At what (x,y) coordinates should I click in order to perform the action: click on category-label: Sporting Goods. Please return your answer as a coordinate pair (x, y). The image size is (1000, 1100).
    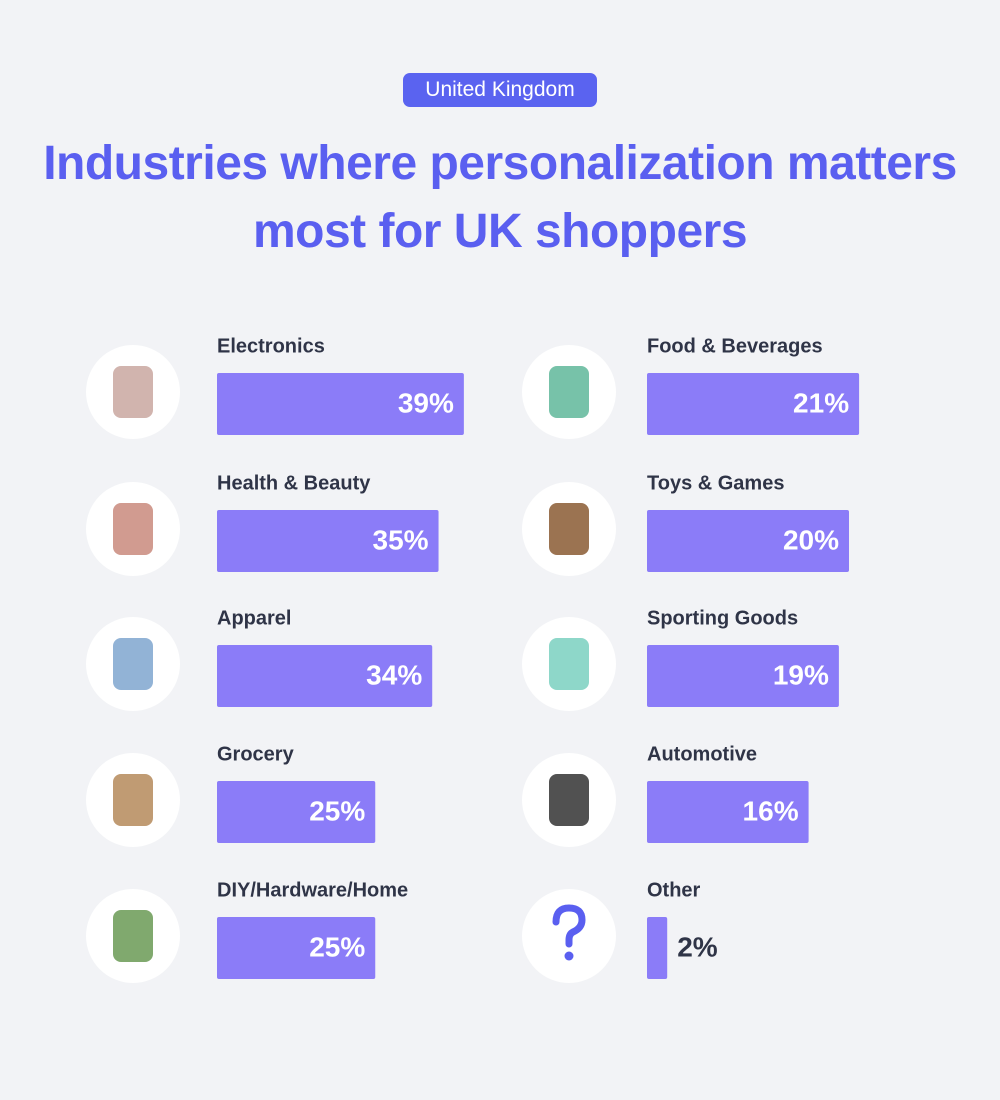
    Looking at the image, I should click on (722, 618).